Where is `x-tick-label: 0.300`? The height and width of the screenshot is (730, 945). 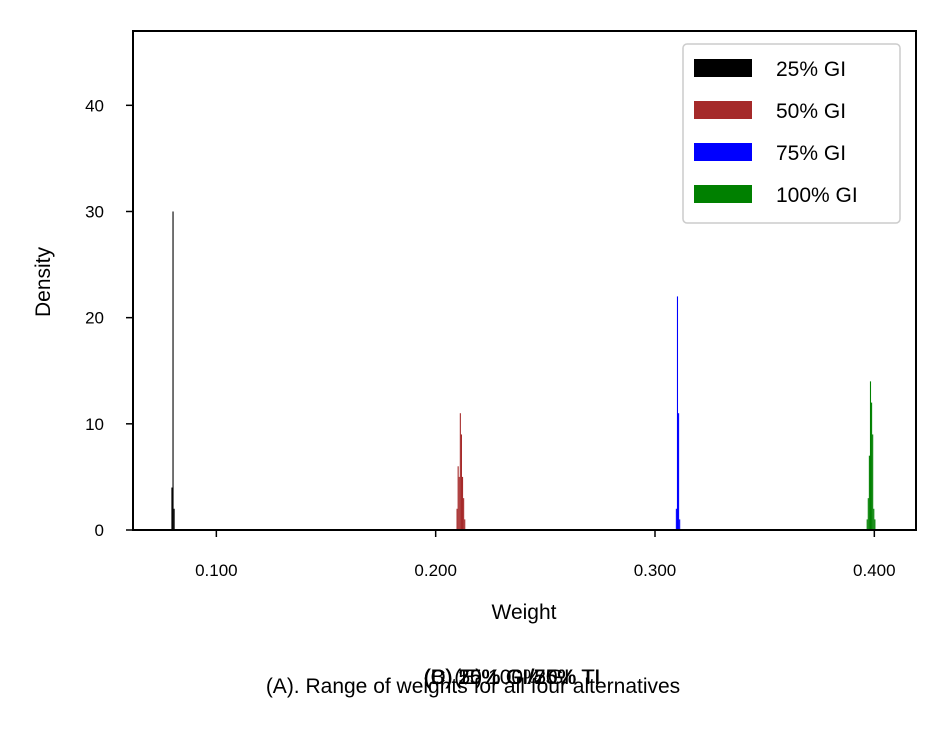 x-tick-label: 0.300 is located at coordinates (655, 570).